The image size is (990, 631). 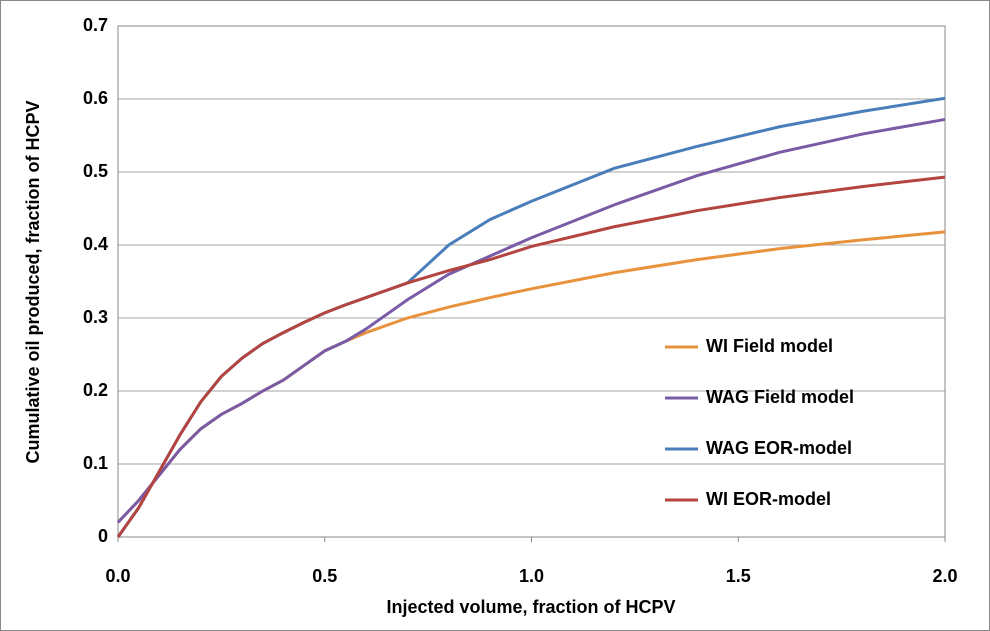 I want to click on legend-label: WI EOR-model, so click(x=768, y=499).